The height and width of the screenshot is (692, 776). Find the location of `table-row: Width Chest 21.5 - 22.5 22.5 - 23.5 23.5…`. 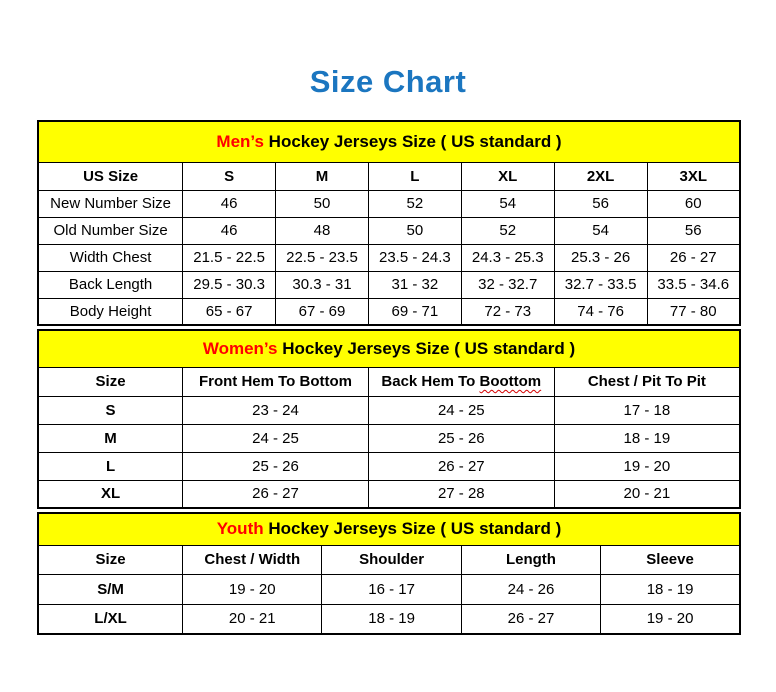

table-row: Width Chest 21.5 - 22.5 22.5 - 23.5 23.5… is located at coordinates (389, 257).